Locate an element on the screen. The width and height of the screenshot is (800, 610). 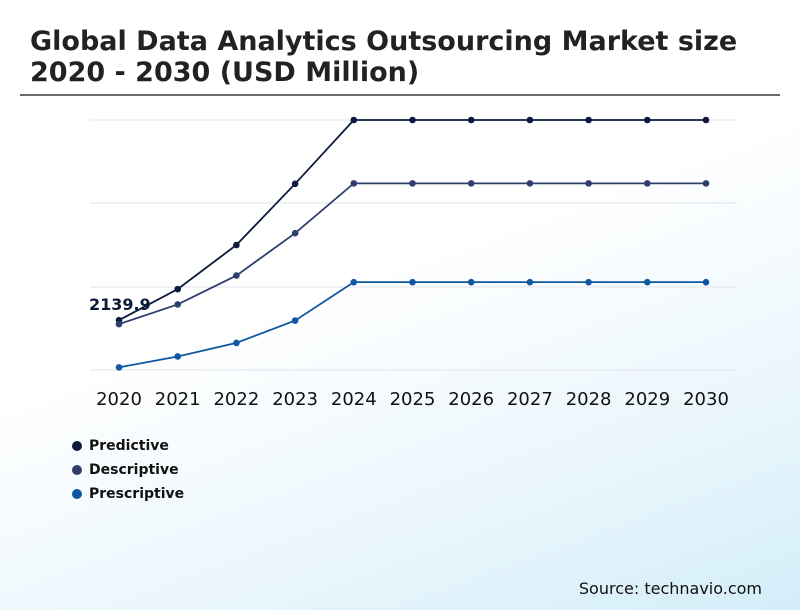
data-point-predictive-2026 is located at coordinates (471, 120).